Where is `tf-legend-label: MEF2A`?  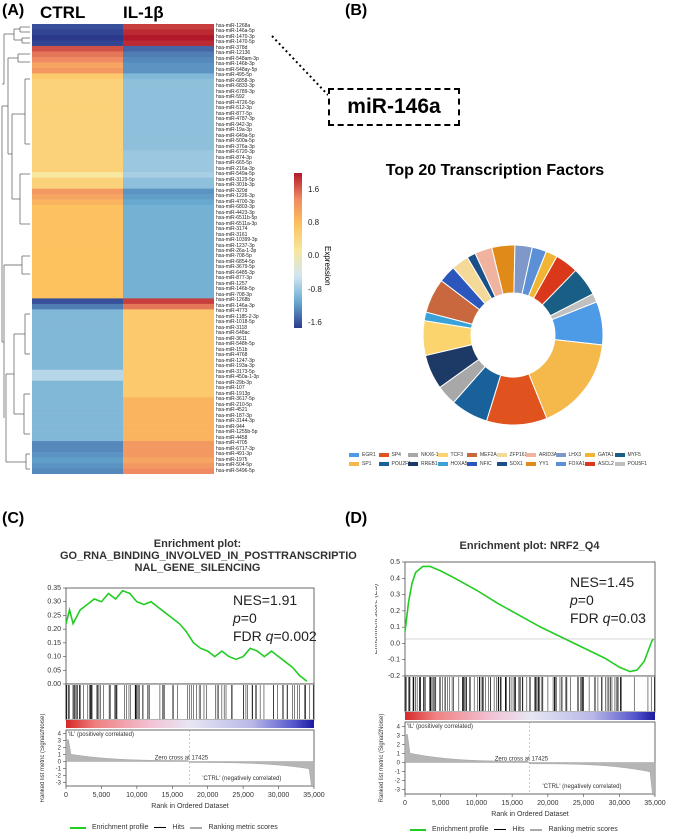
tf-legend-label: MEF2A is located at coordinates (488, 455).